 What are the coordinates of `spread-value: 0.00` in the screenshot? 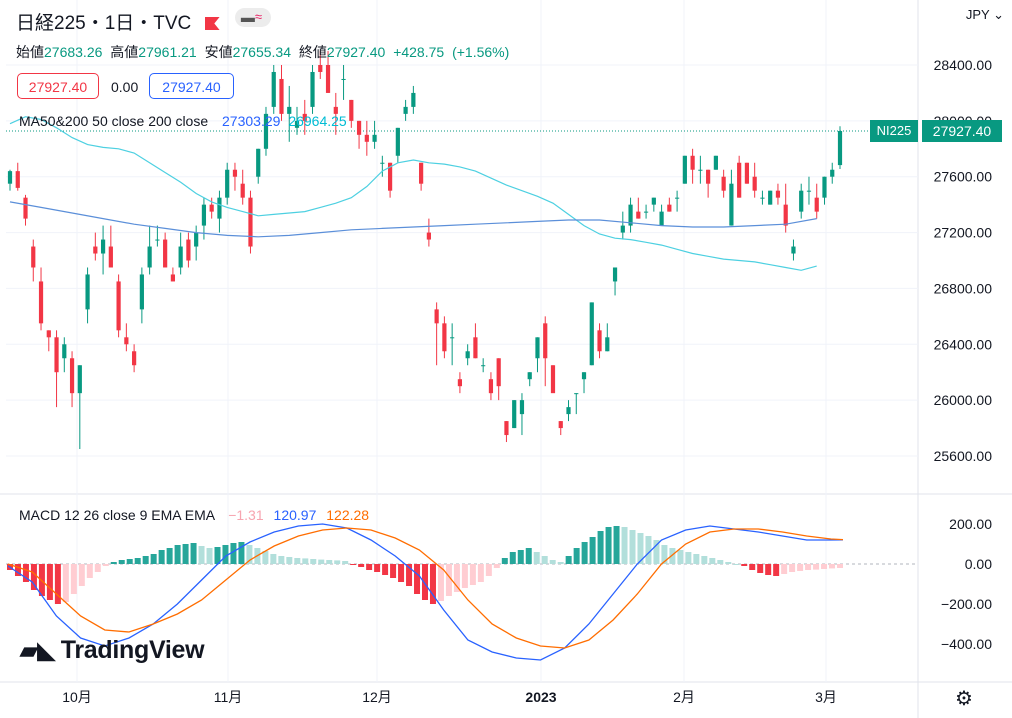 It's located at (125, 87).